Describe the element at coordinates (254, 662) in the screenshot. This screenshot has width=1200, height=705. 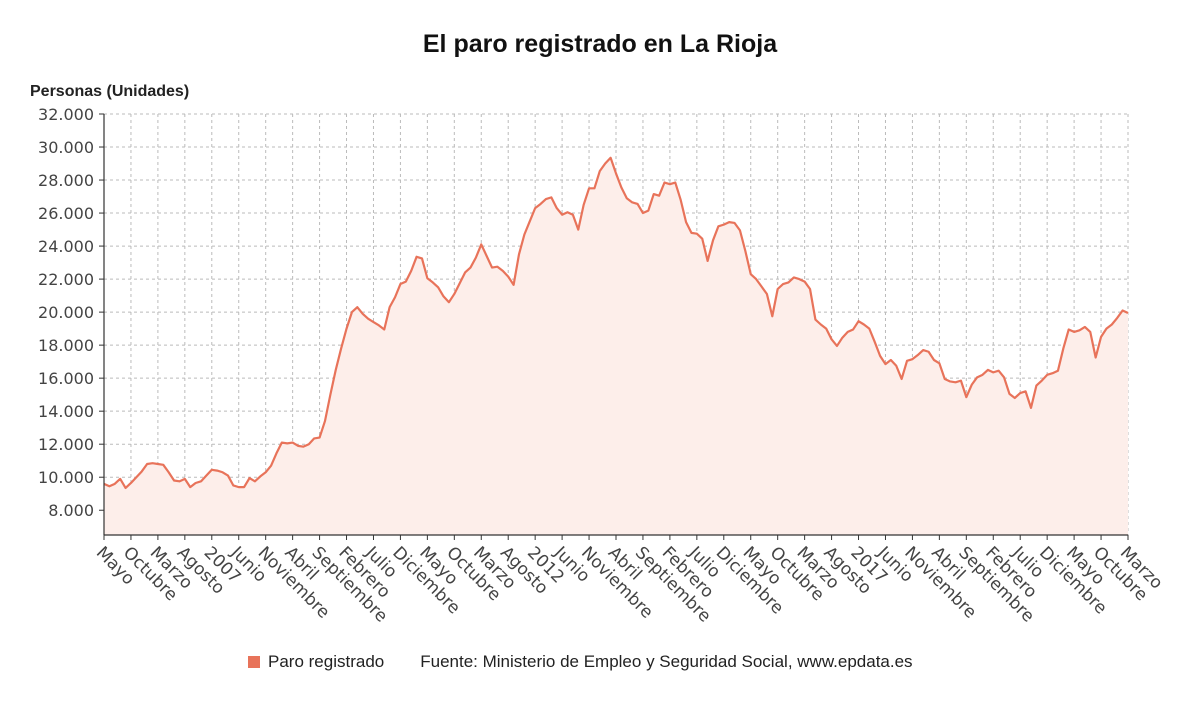
I see `legend-swatch` at that location.